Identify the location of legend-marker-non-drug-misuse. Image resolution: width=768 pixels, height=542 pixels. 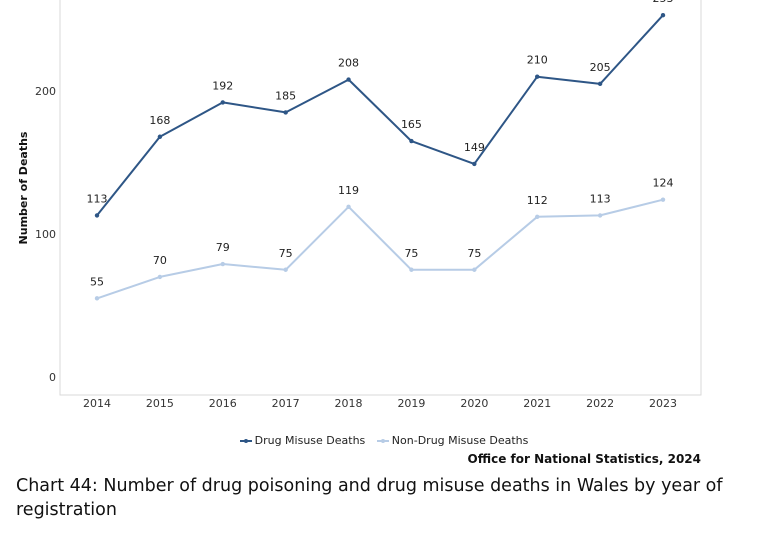
(382, 441).